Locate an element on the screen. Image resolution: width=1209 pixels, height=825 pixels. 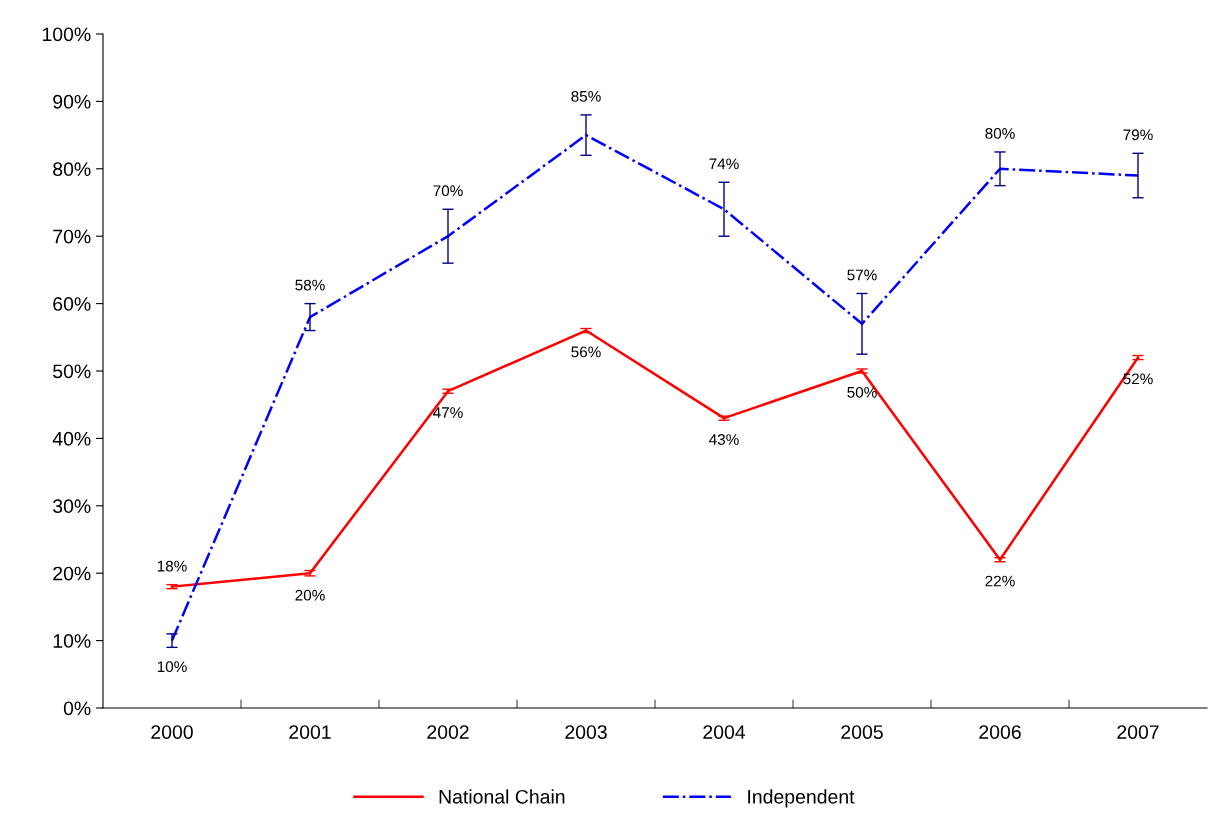
y-tick-label: 70% is located at coordinates (72, 236).